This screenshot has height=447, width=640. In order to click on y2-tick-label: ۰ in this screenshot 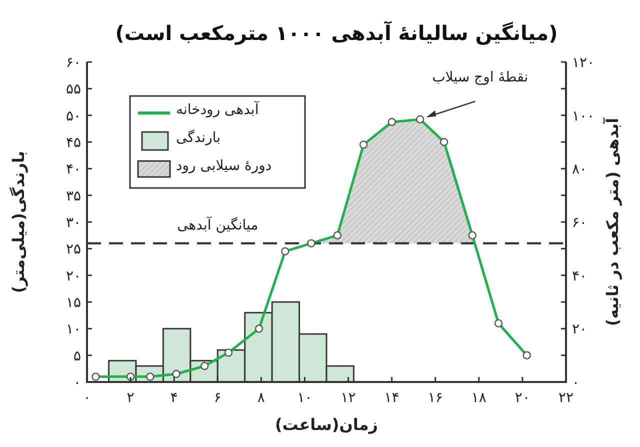, I will do `click(576, 383)`.